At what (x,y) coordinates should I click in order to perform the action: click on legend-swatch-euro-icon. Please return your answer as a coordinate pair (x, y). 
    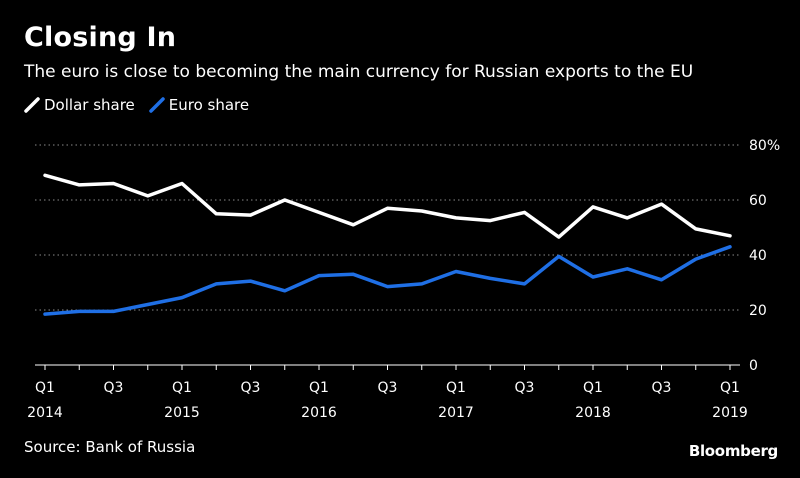
    Looking at the image, I should click on (157, 105).